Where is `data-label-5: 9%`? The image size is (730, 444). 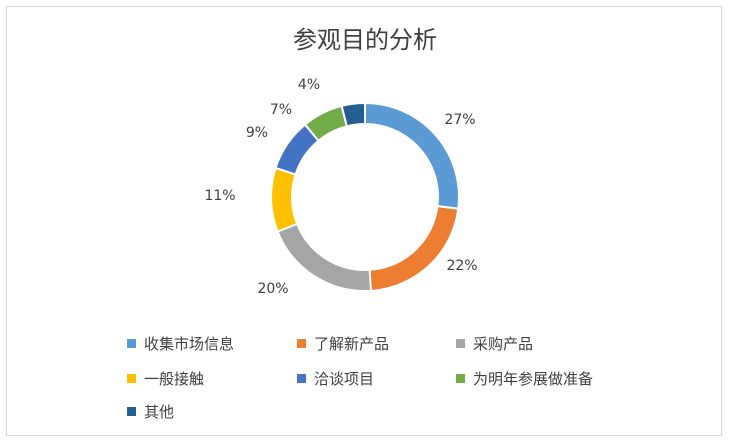
data-label-5: 9% is located at coordinates (257, 133).